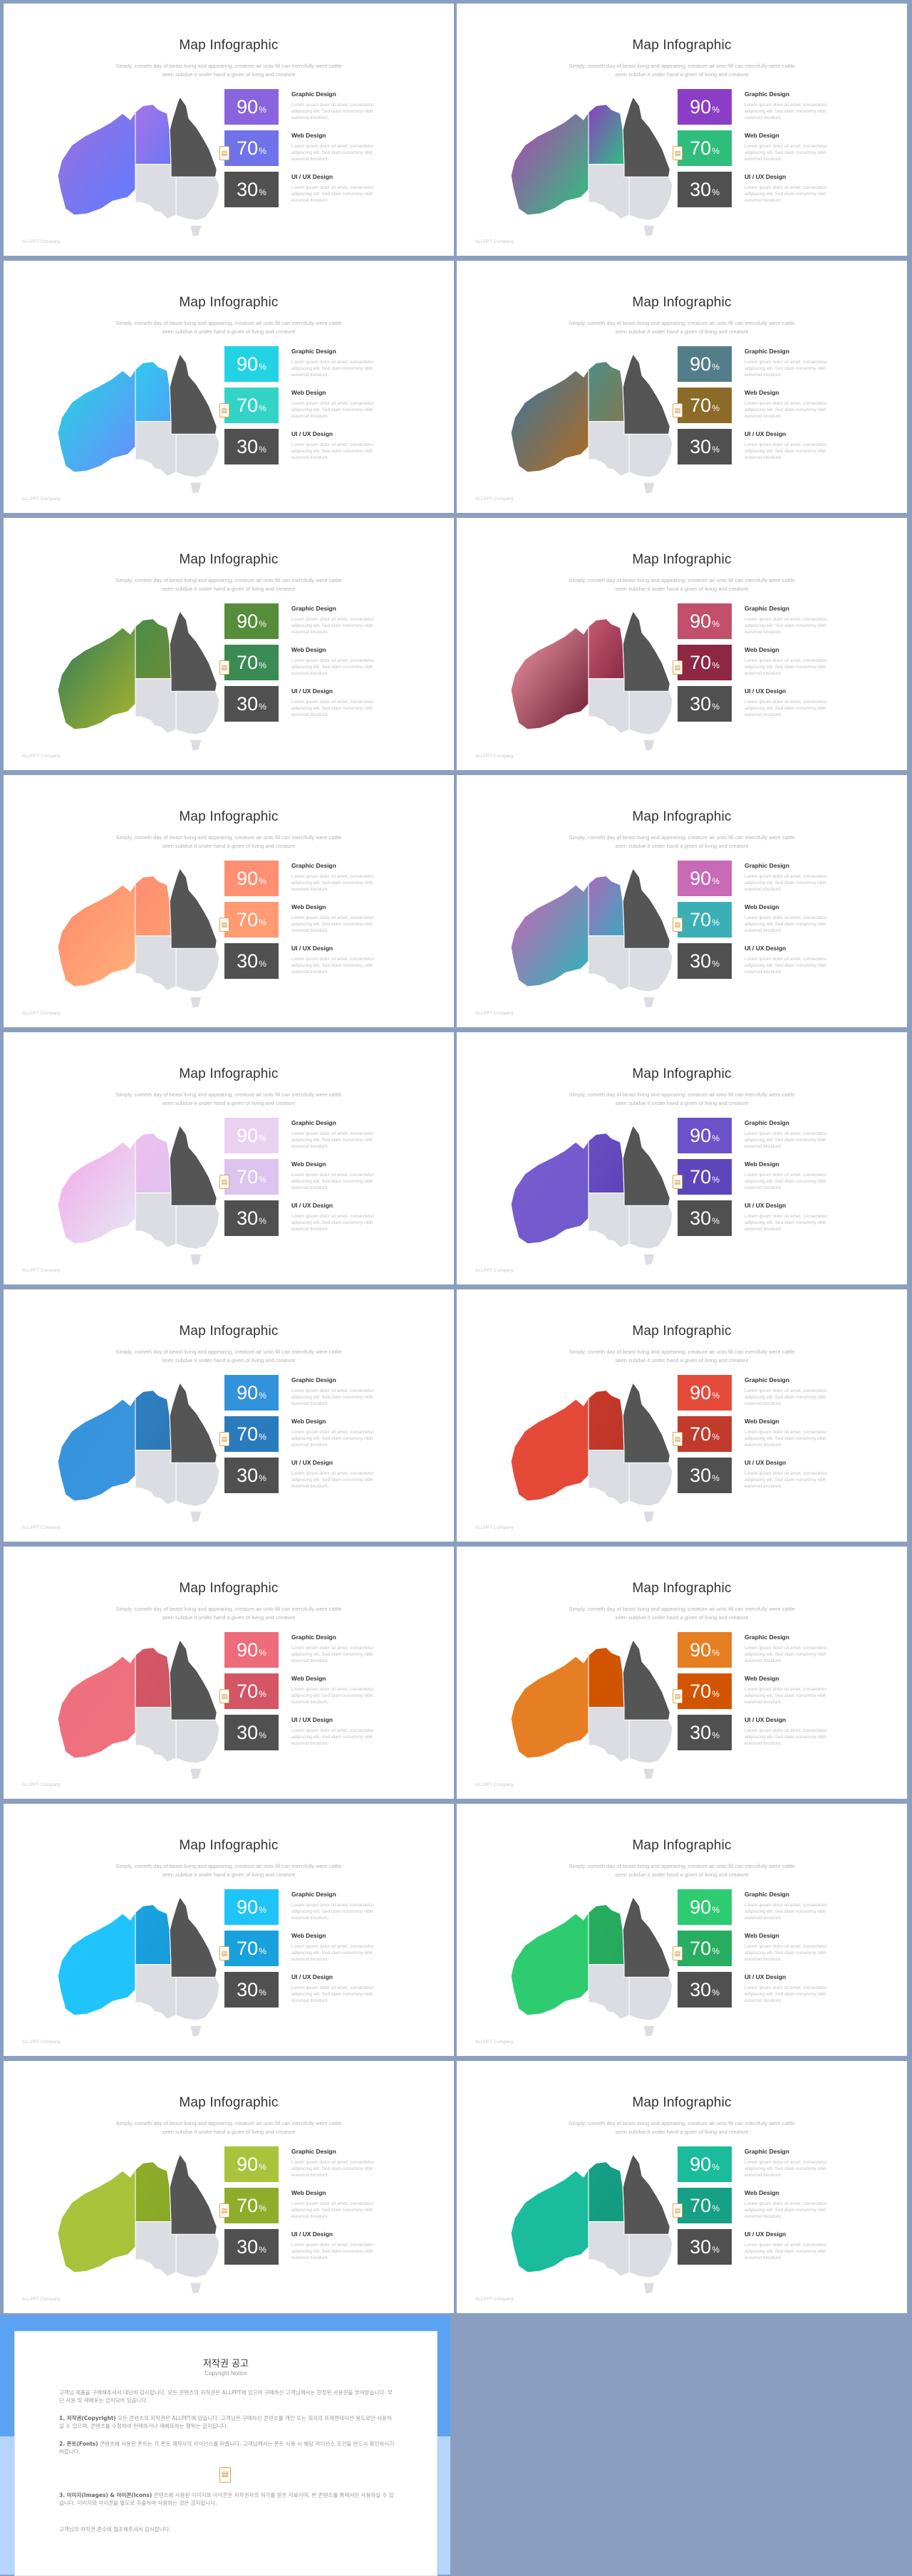  I want to click on item-heading: UI / UX Design, so click(766, 1976).